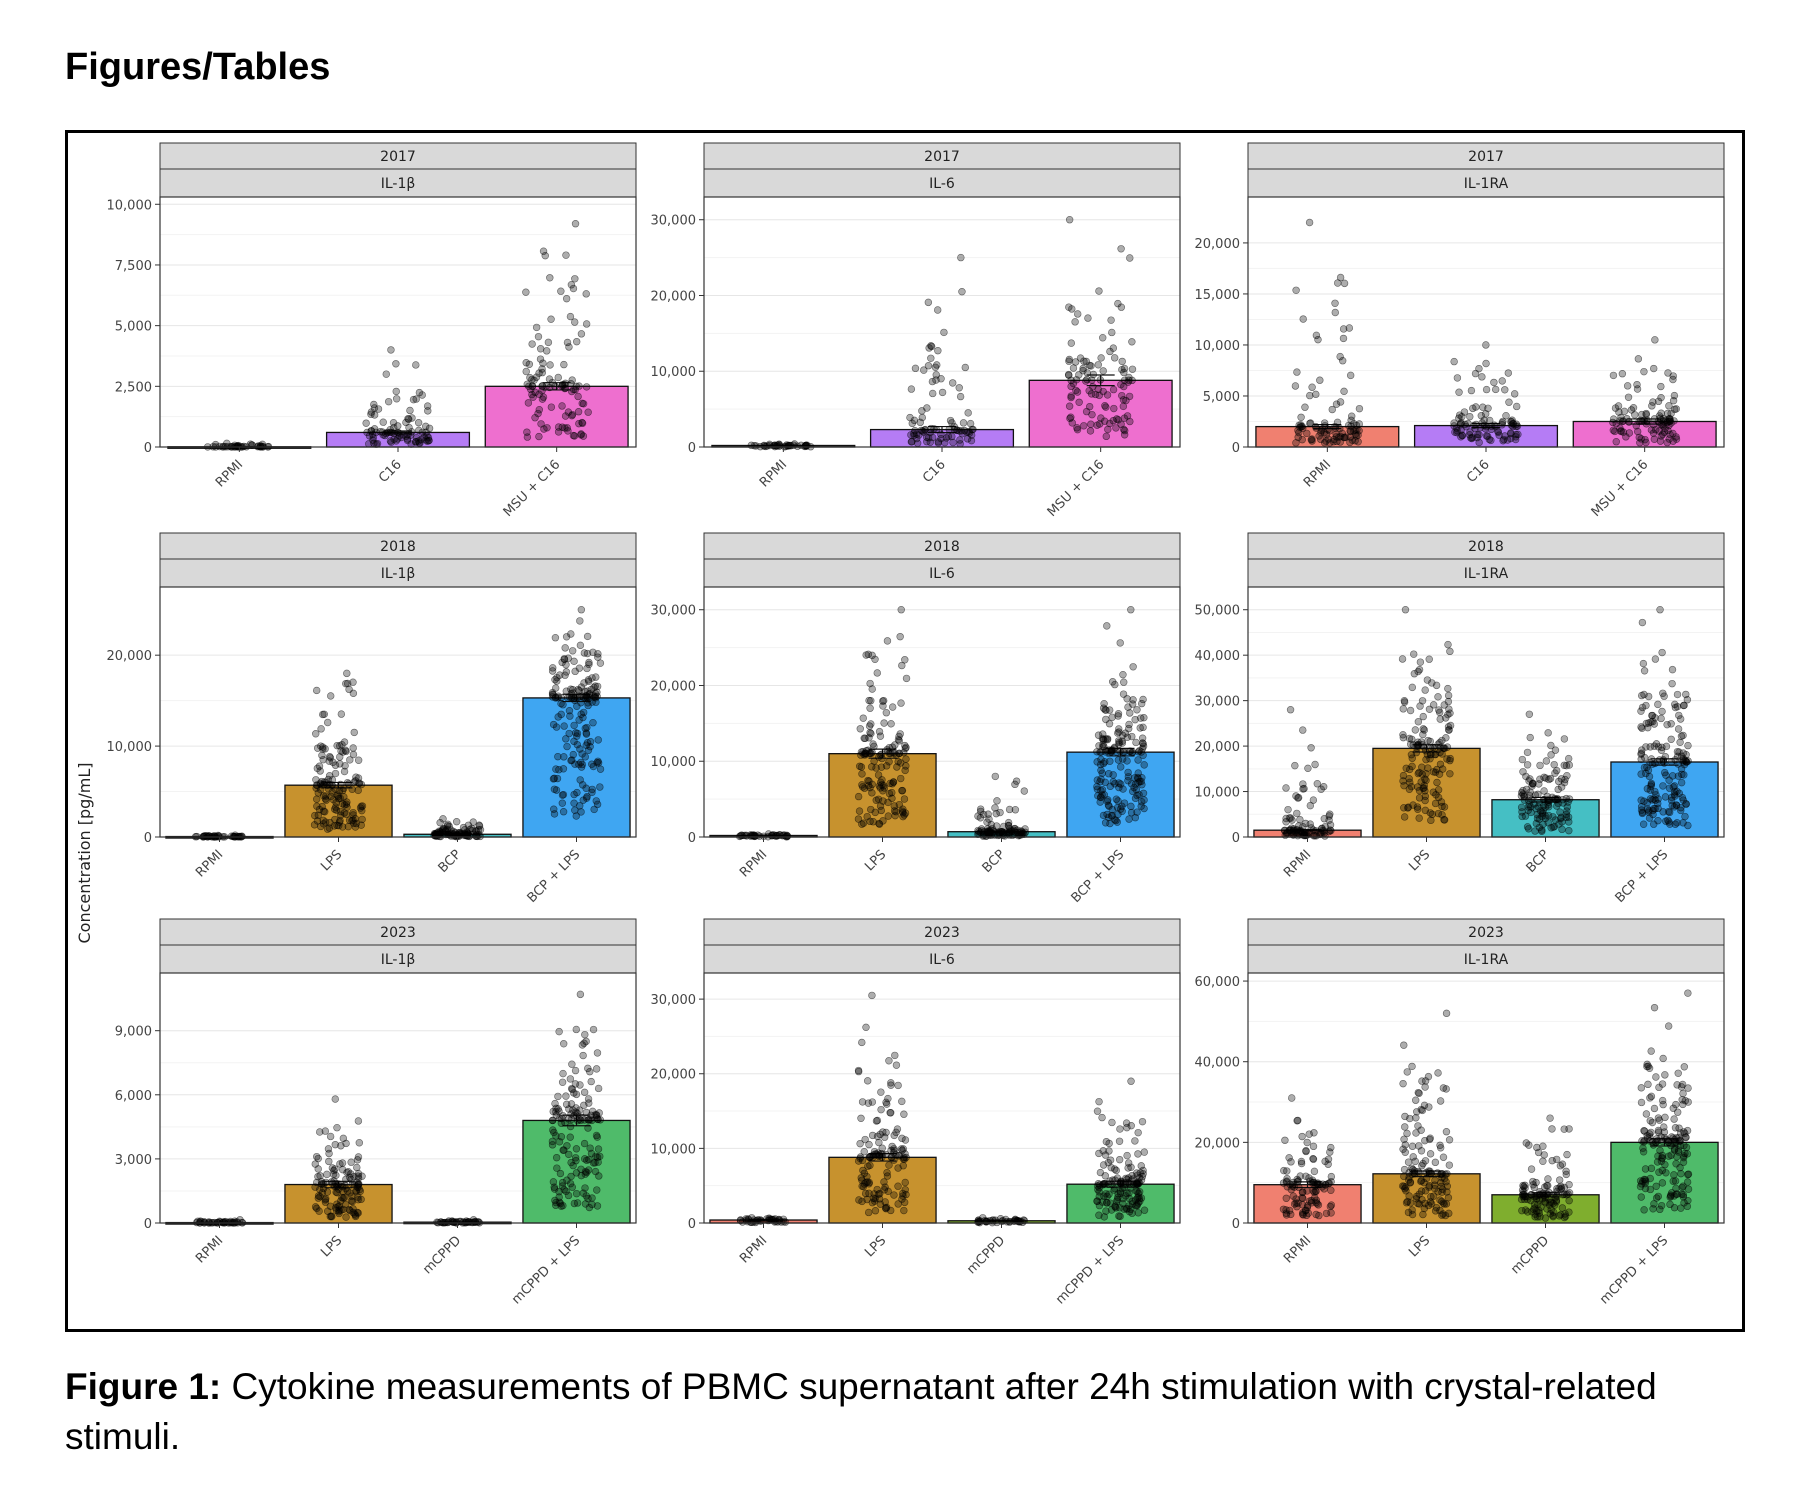  I want to click on y-tick-label: 5,000, so click(1221, 397).